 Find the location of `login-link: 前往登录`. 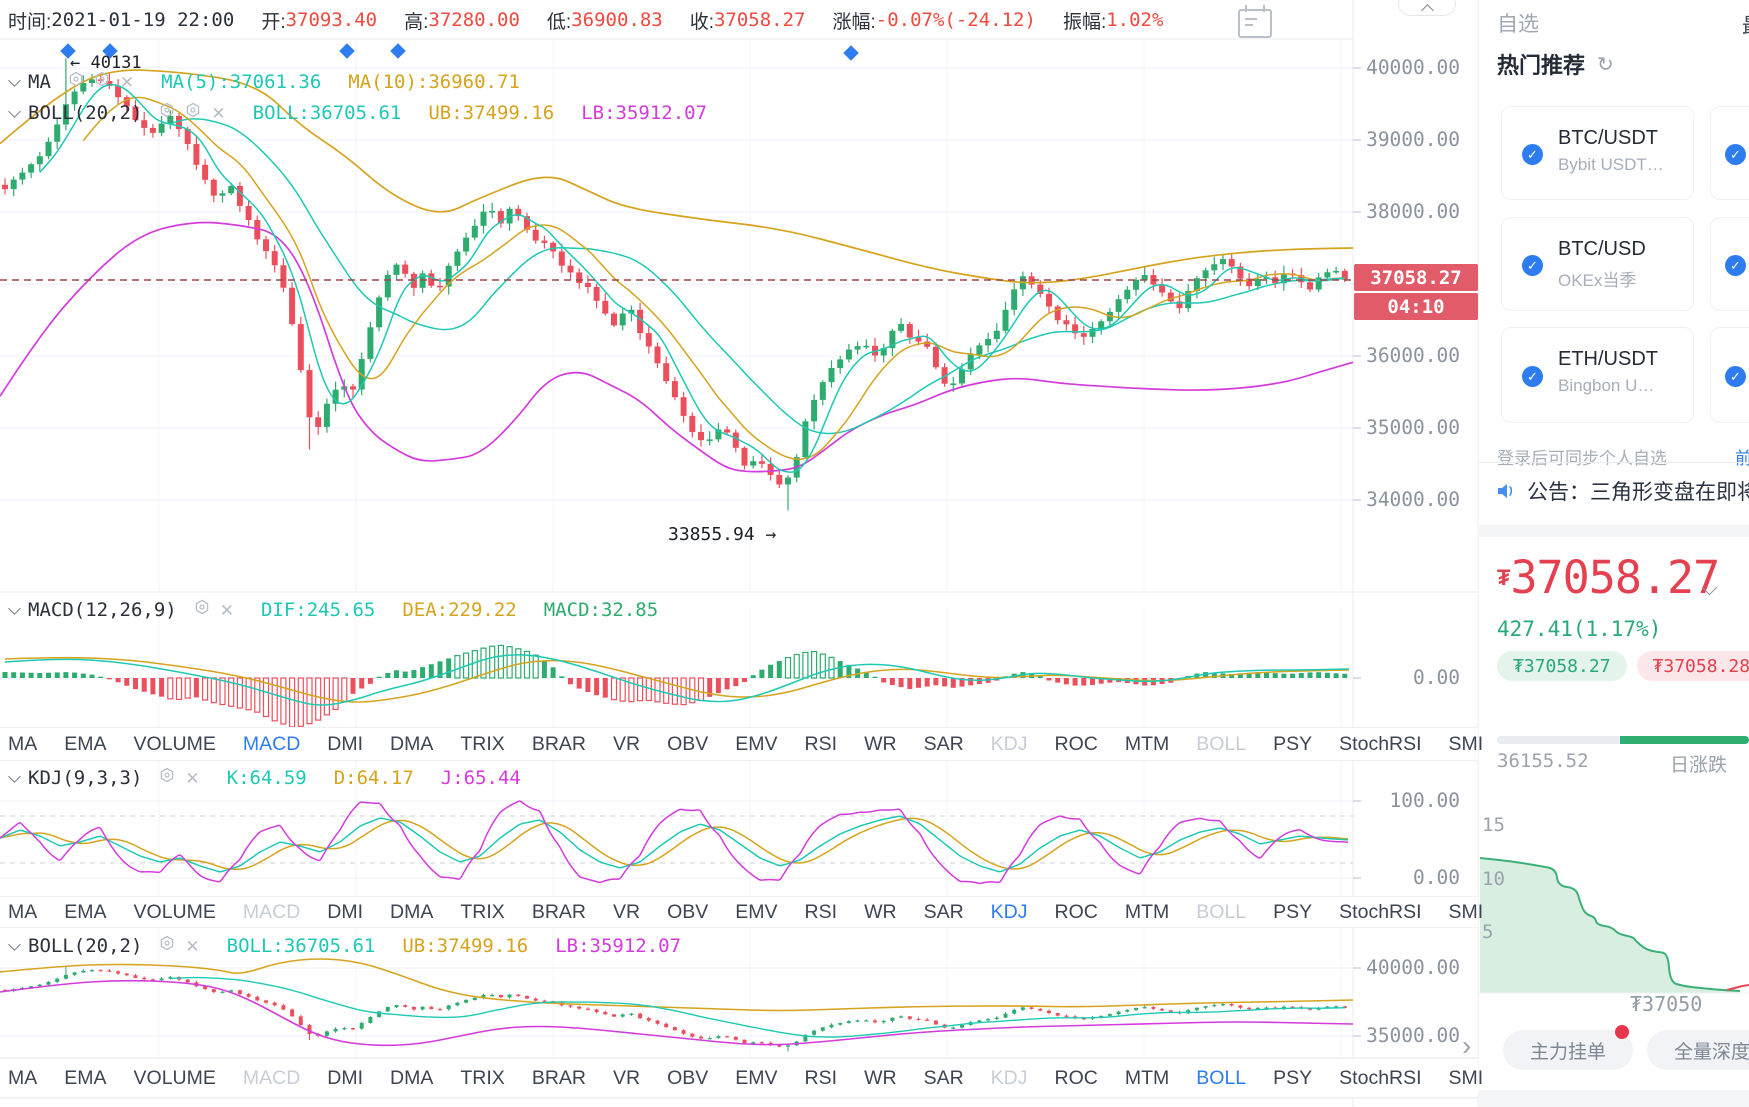

login-link: 前往登录 is located at coordinates (1742, 458).